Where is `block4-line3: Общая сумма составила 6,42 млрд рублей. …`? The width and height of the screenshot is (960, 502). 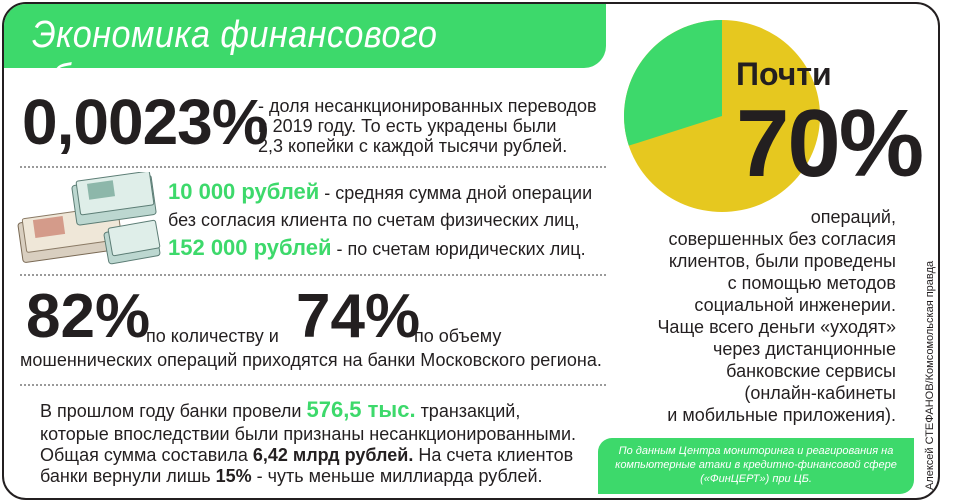 block4-line3: Общая сумма составила 6,42 млрд рублей. … is located at coordinates (306, 455).